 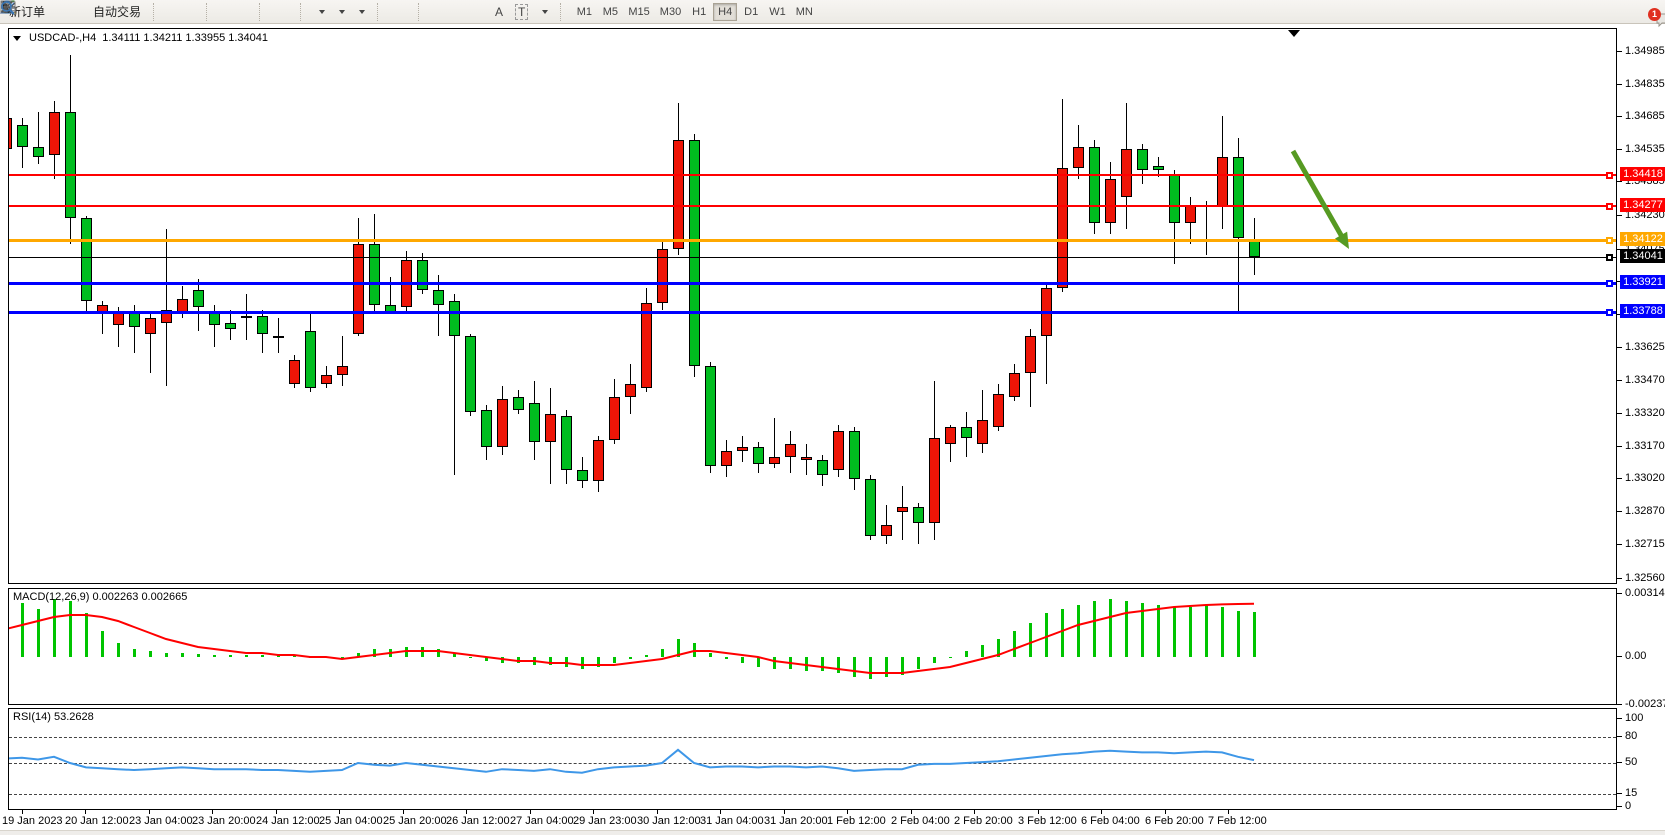 I want to click on time-axis-label: 31 Jan 04:00, so click(x=732, y=821).